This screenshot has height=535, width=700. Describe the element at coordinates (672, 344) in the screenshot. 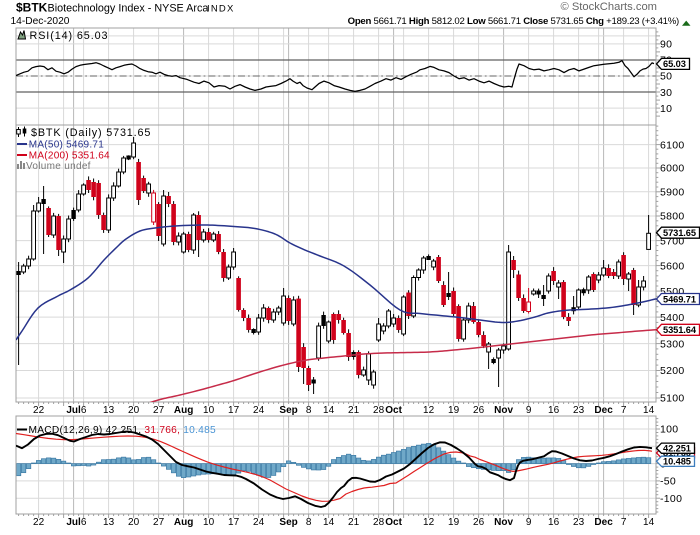

I see `svg-text: 5300` at that location.